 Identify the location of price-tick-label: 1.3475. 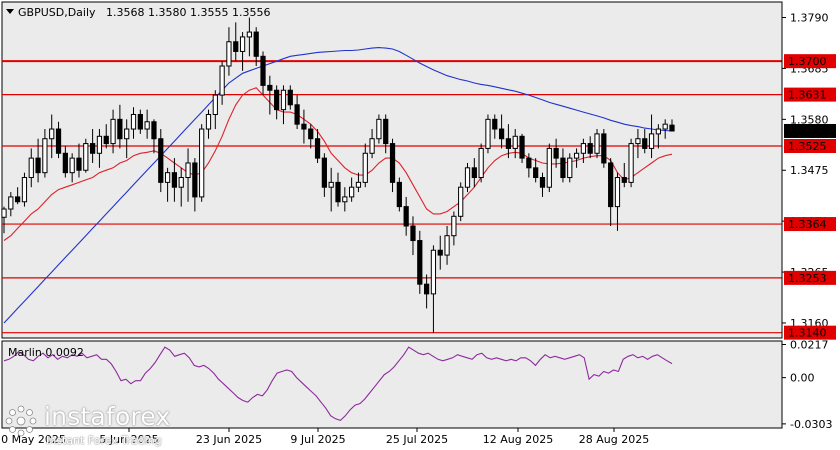
(809, 170).